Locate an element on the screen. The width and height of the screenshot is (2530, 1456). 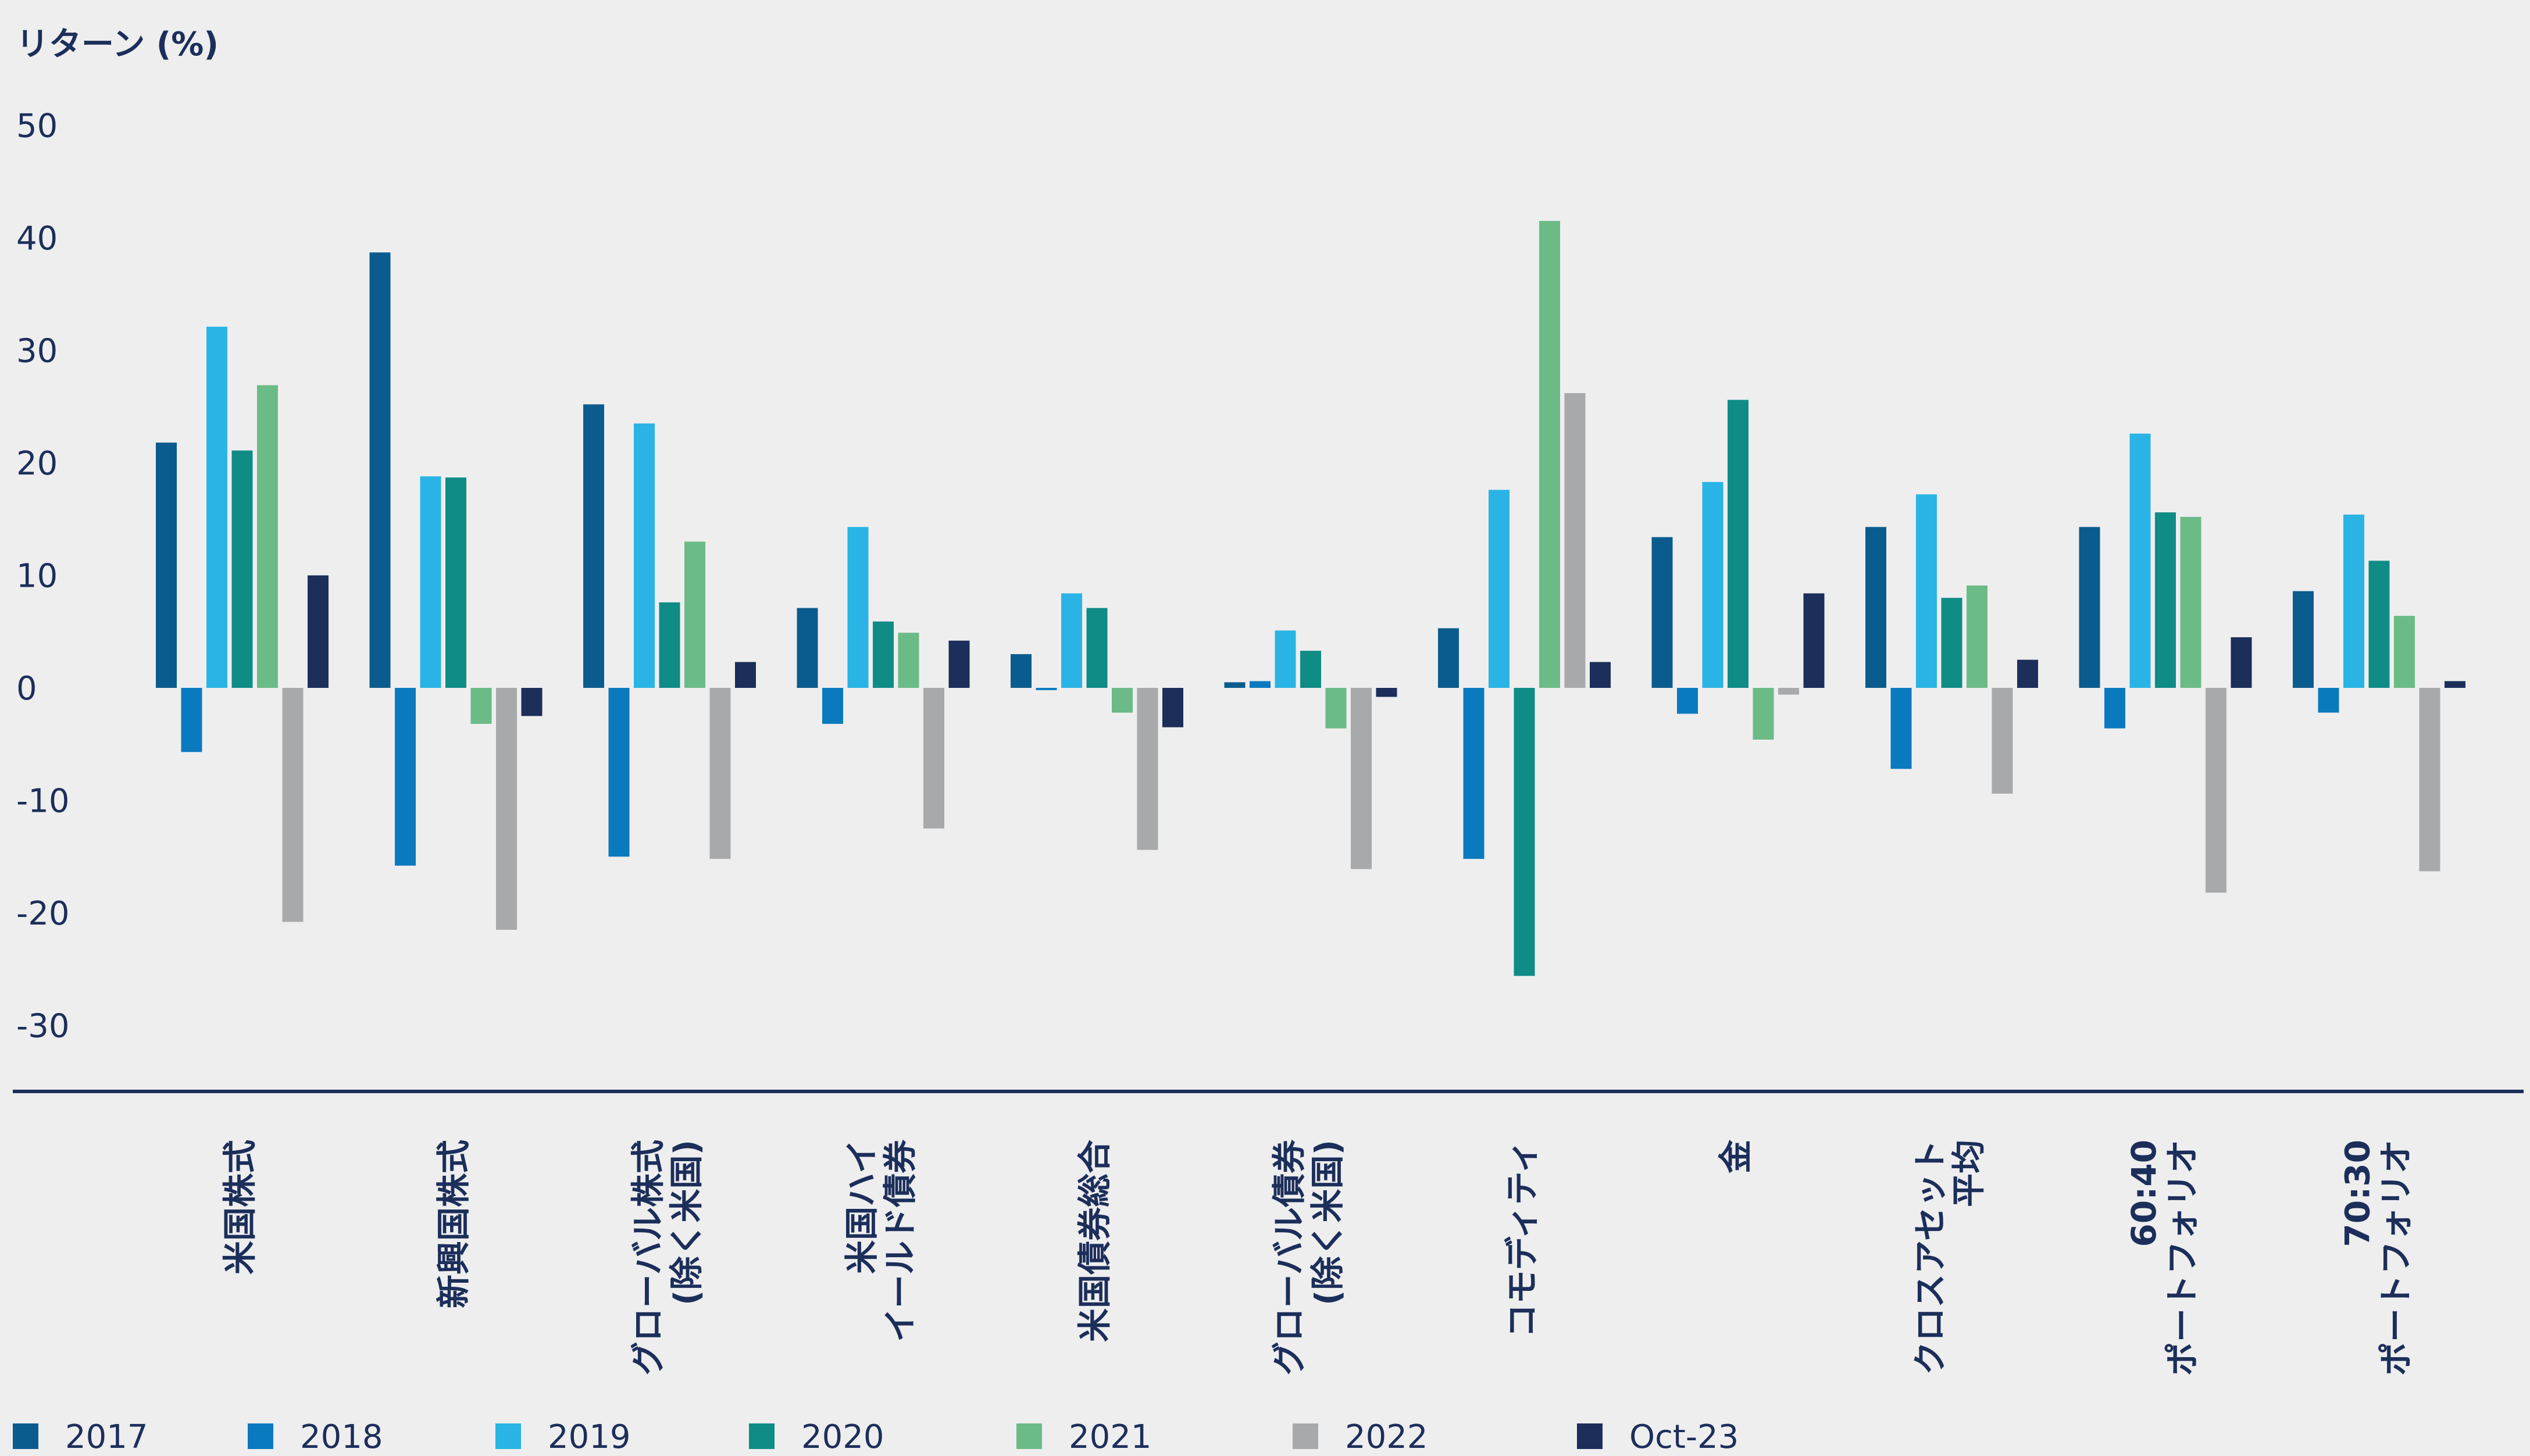
x-tick-label: 70:30 is located at coordinates (2358, 1193).